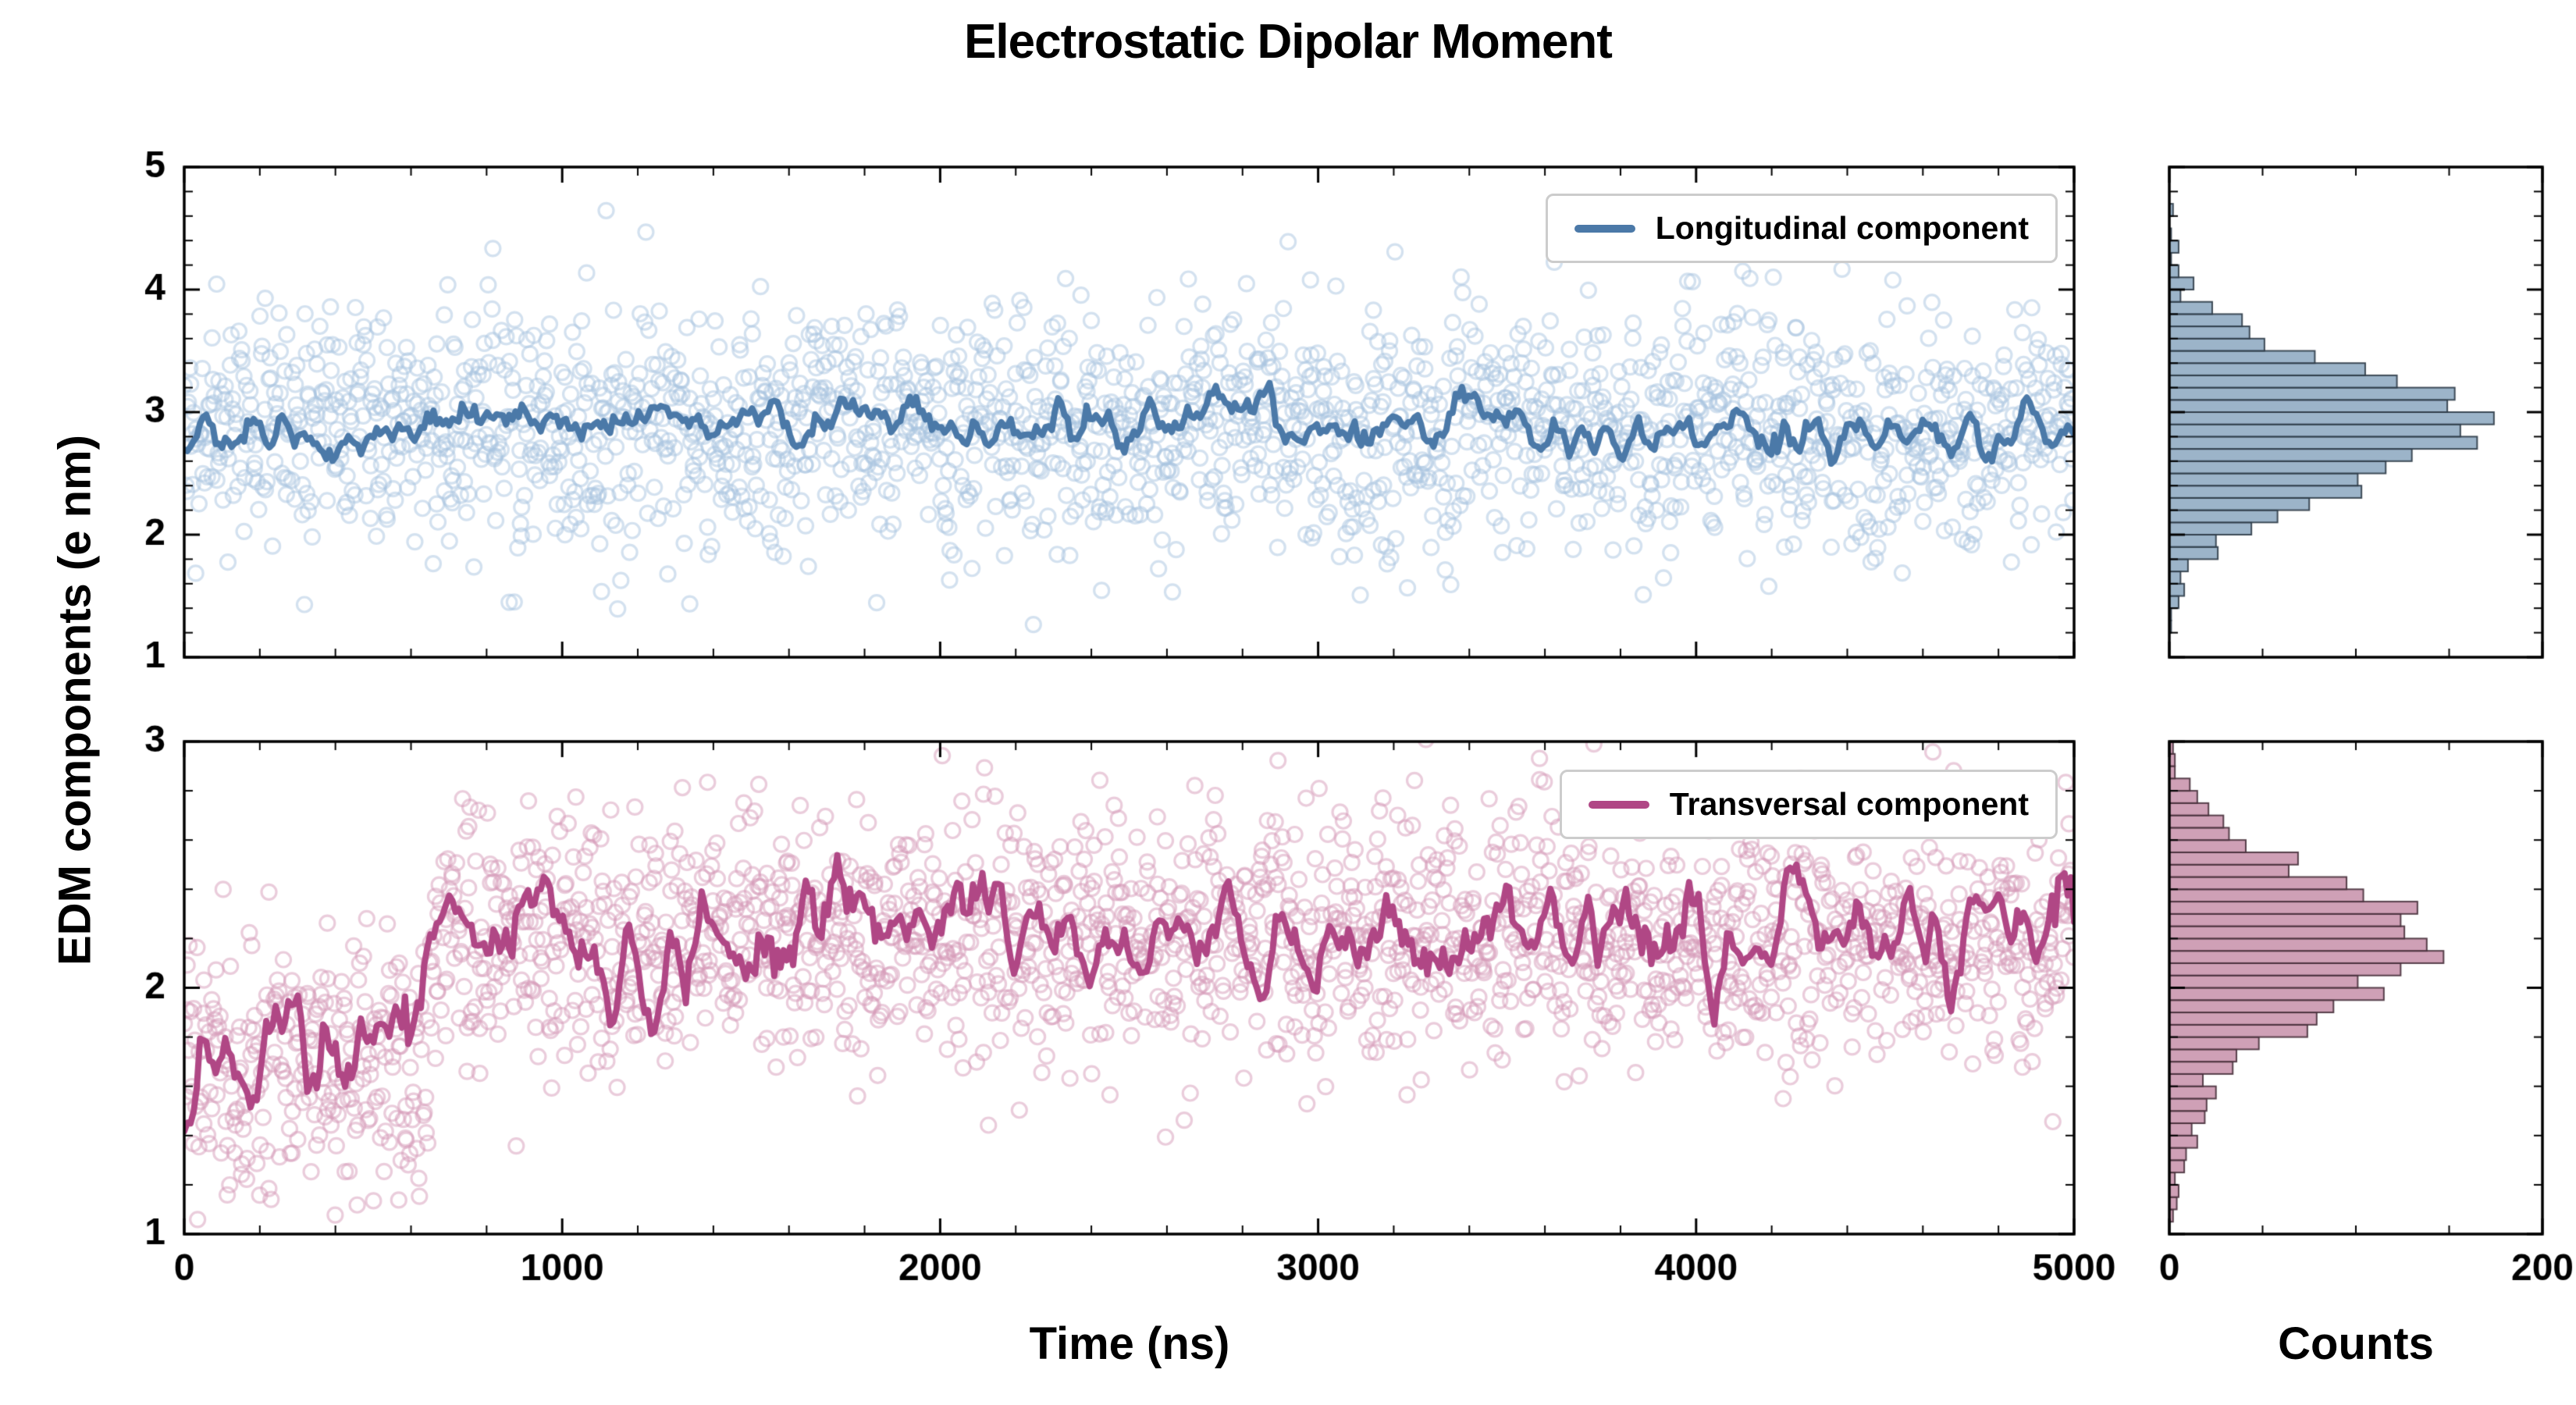 Image resolution: width=2576 pixels, height=1405 pixels. I want to click on legend-label-transversal: Transversal component, so click(1849, 804).